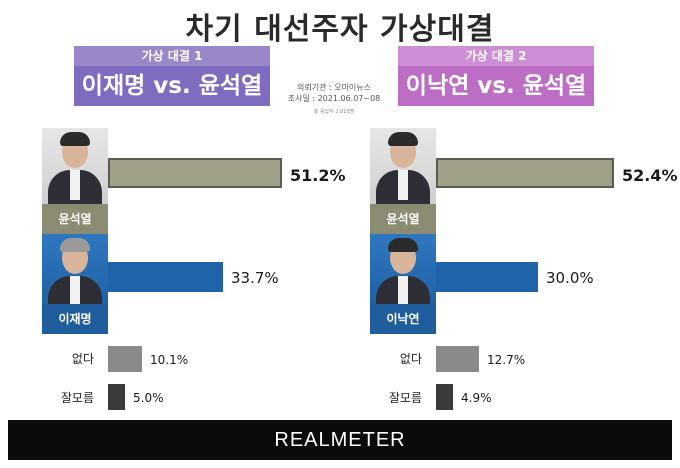 This screenshot has width=680, height=468. I want to click on matchup-2-header: 가상 대결 2 이낙연 vs. 윤석열, so click(496, 76).